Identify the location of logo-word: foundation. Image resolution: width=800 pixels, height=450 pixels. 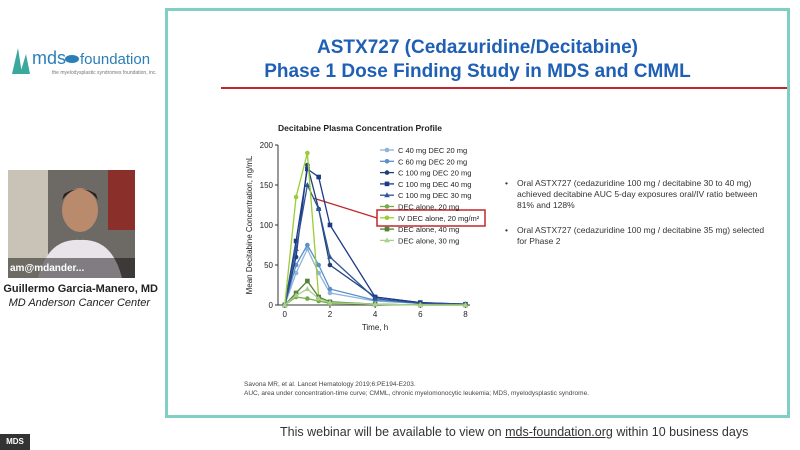
(115, 59).